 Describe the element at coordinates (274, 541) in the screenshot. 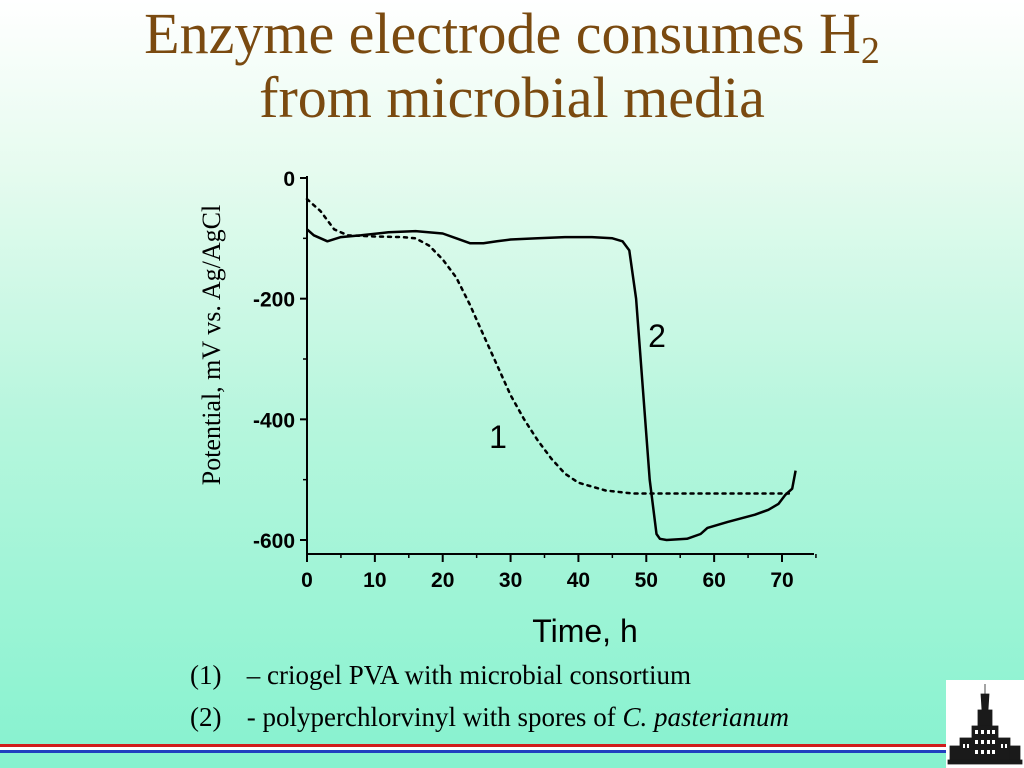

I see `y-tick-label: -600` at that location.